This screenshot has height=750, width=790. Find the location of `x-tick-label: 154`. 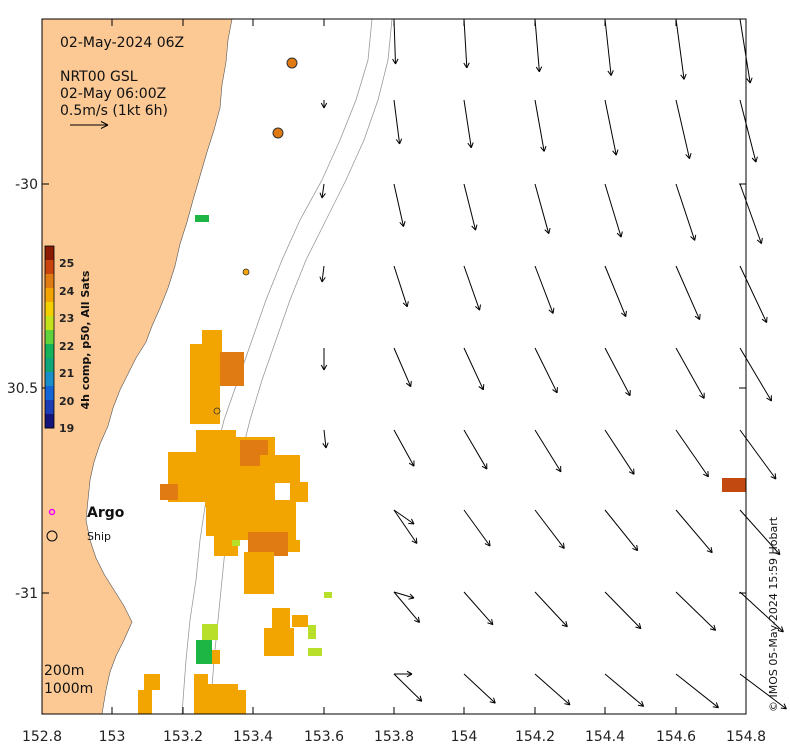

x-tick-label: 154 is located at coordinates (464, 737).